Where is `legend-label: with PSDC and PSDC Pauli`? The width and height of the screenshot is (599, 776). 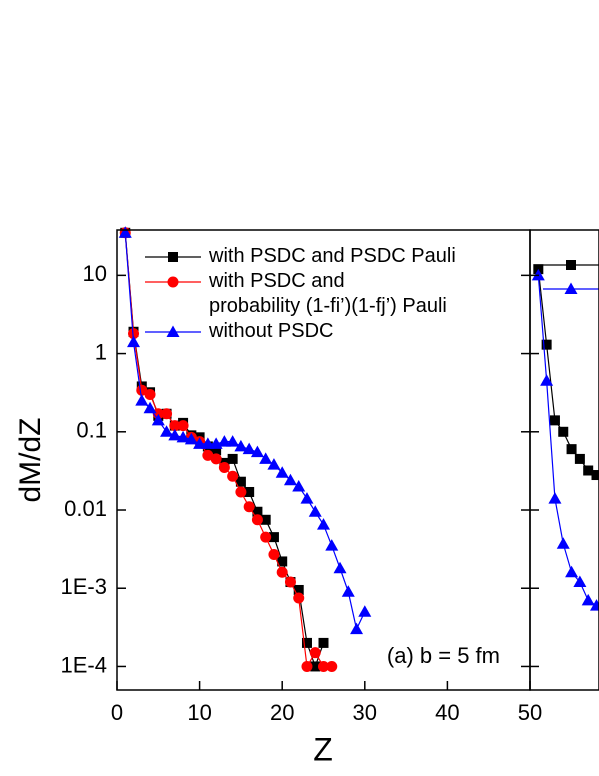 legend-label: with PSDC and PSDC Pauli is located at coordinates (332, 256).